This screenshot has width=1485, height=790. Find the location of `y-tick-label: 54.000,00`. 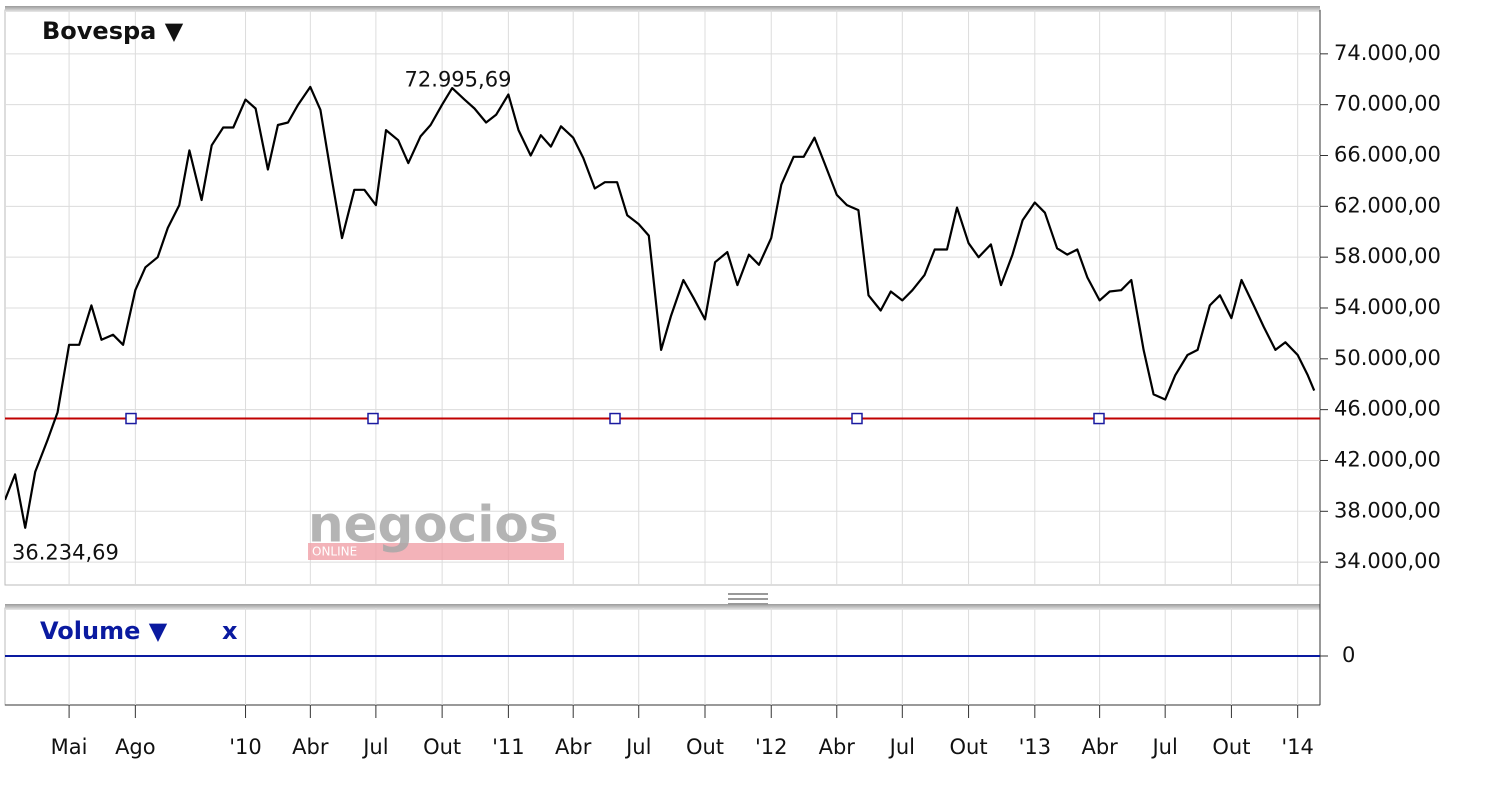

y-tick-label: 54.000,00 is located at coordinates (1387, 307).